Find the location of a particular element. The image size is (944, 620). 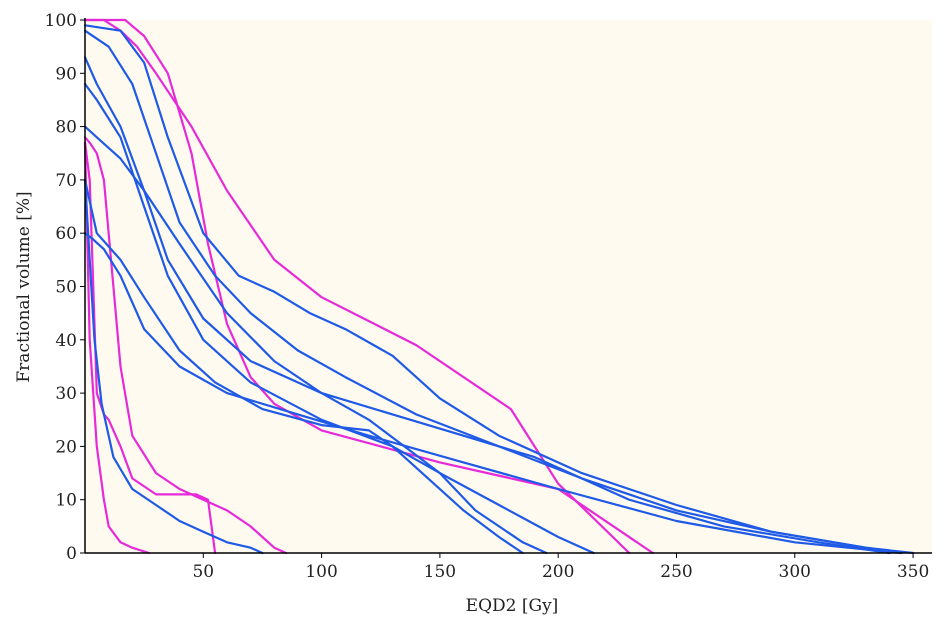

y-tick-label: 90 is located at coordinates (66, 74).